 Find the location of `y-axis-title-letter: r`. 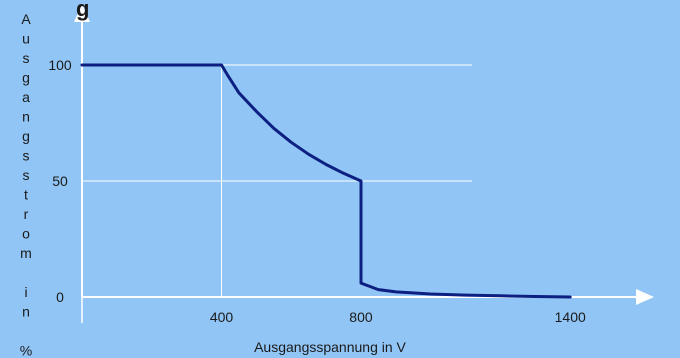

y-axis-title-letter: r is located at coordinates (26, 214).